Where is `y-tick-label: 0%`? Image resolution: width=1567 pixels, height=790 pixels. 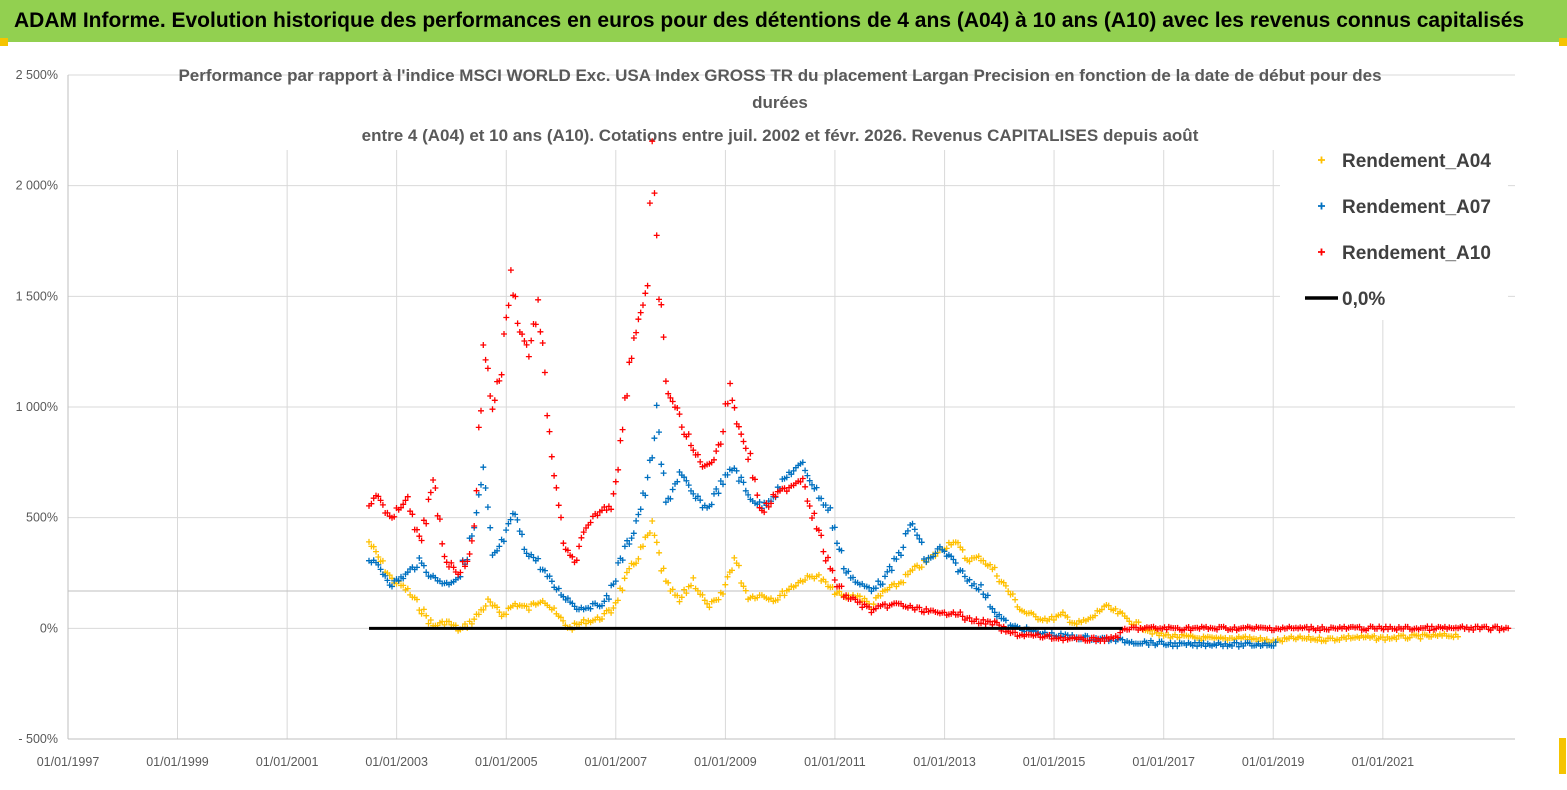 y-tick-label: 0% is located at coordinates (49, 628).